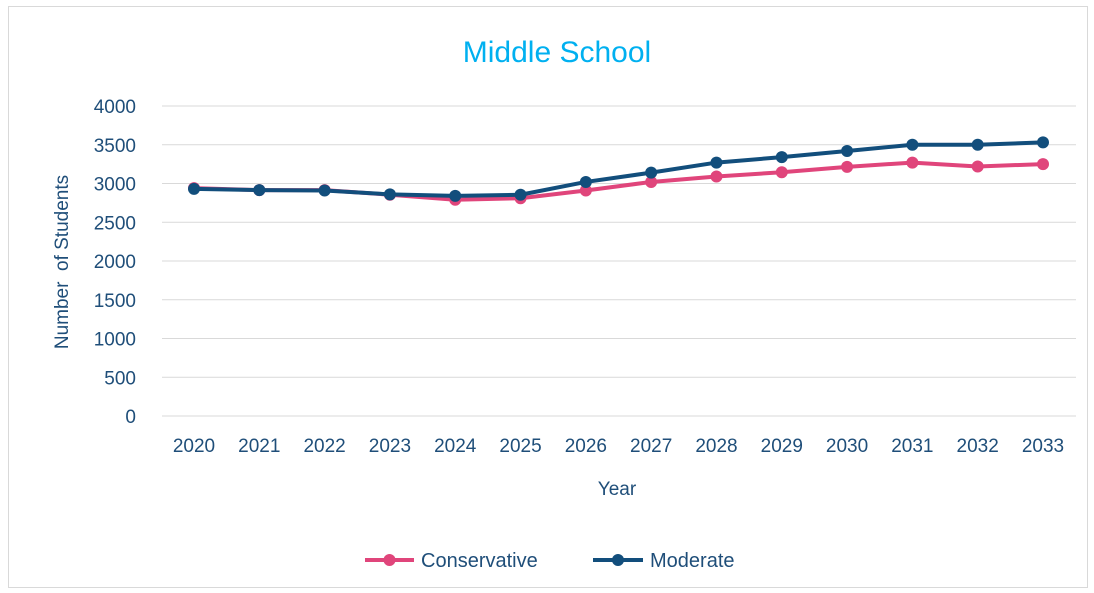  Describe the element at coordinates (617, 489) in the screenshot. I see `x-axis-label: Year` at that location.